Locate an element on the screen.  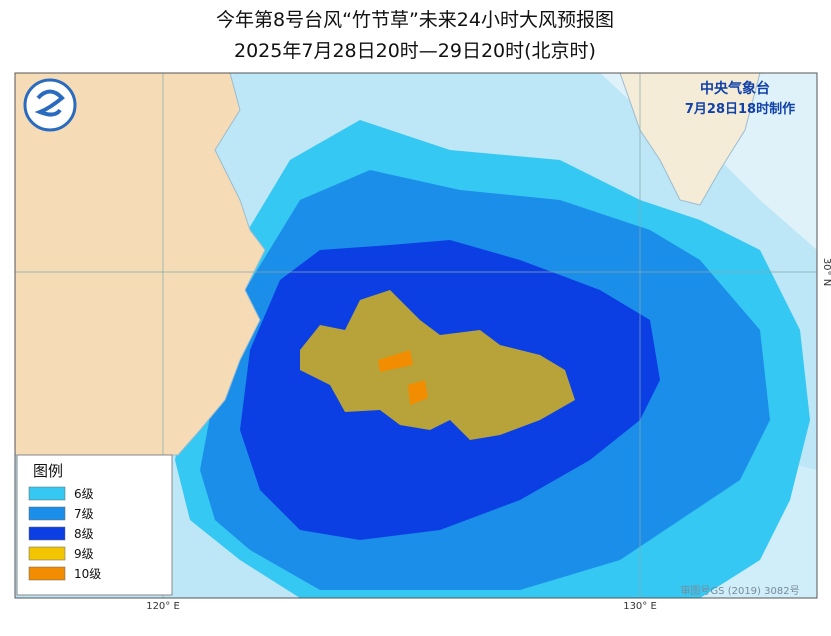
land is located at coordinates (690, 139).